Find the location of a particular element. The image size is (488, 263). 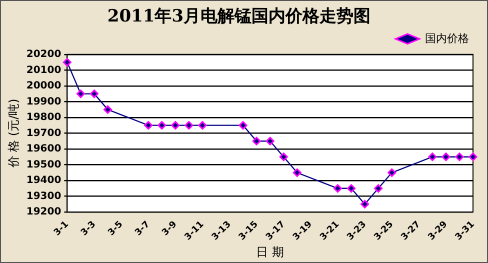

x-tick-label: 3-3 is located at coordinates (88, 229).